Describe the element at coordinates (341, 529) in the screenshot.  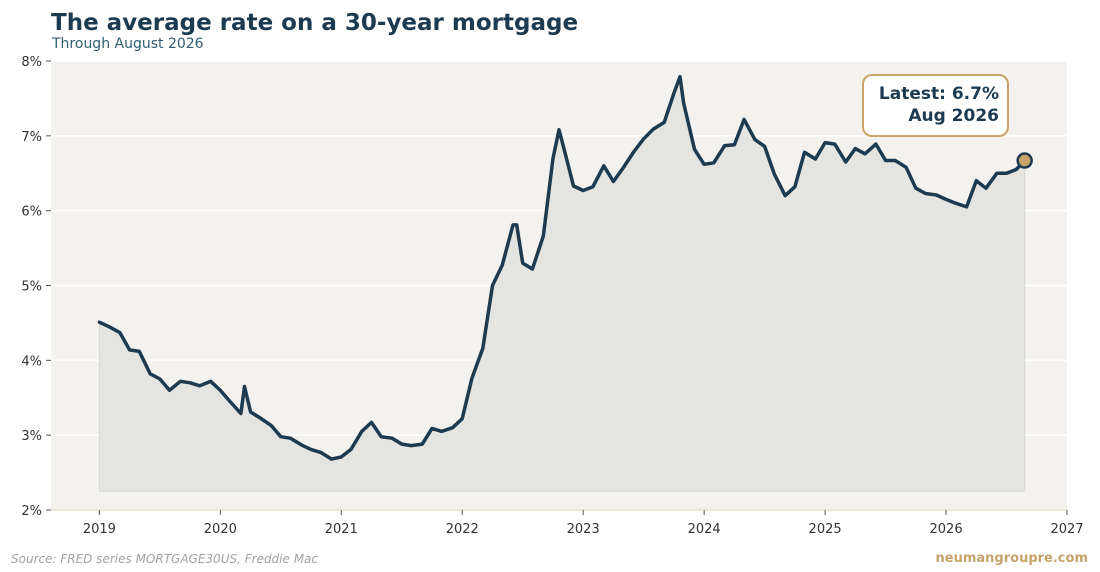
I see `x-tick-label: 2021` at that location.